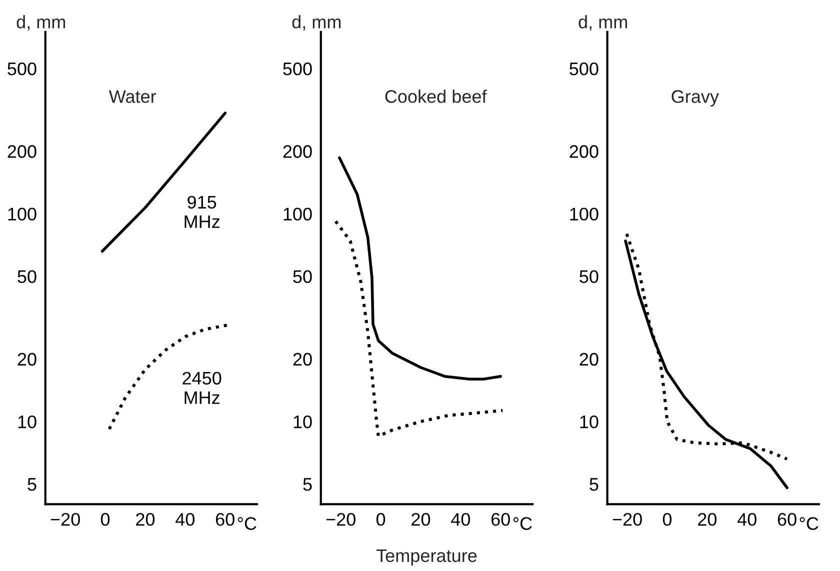  I want to click on x-axis-title: Temperature, so click(426, 557).